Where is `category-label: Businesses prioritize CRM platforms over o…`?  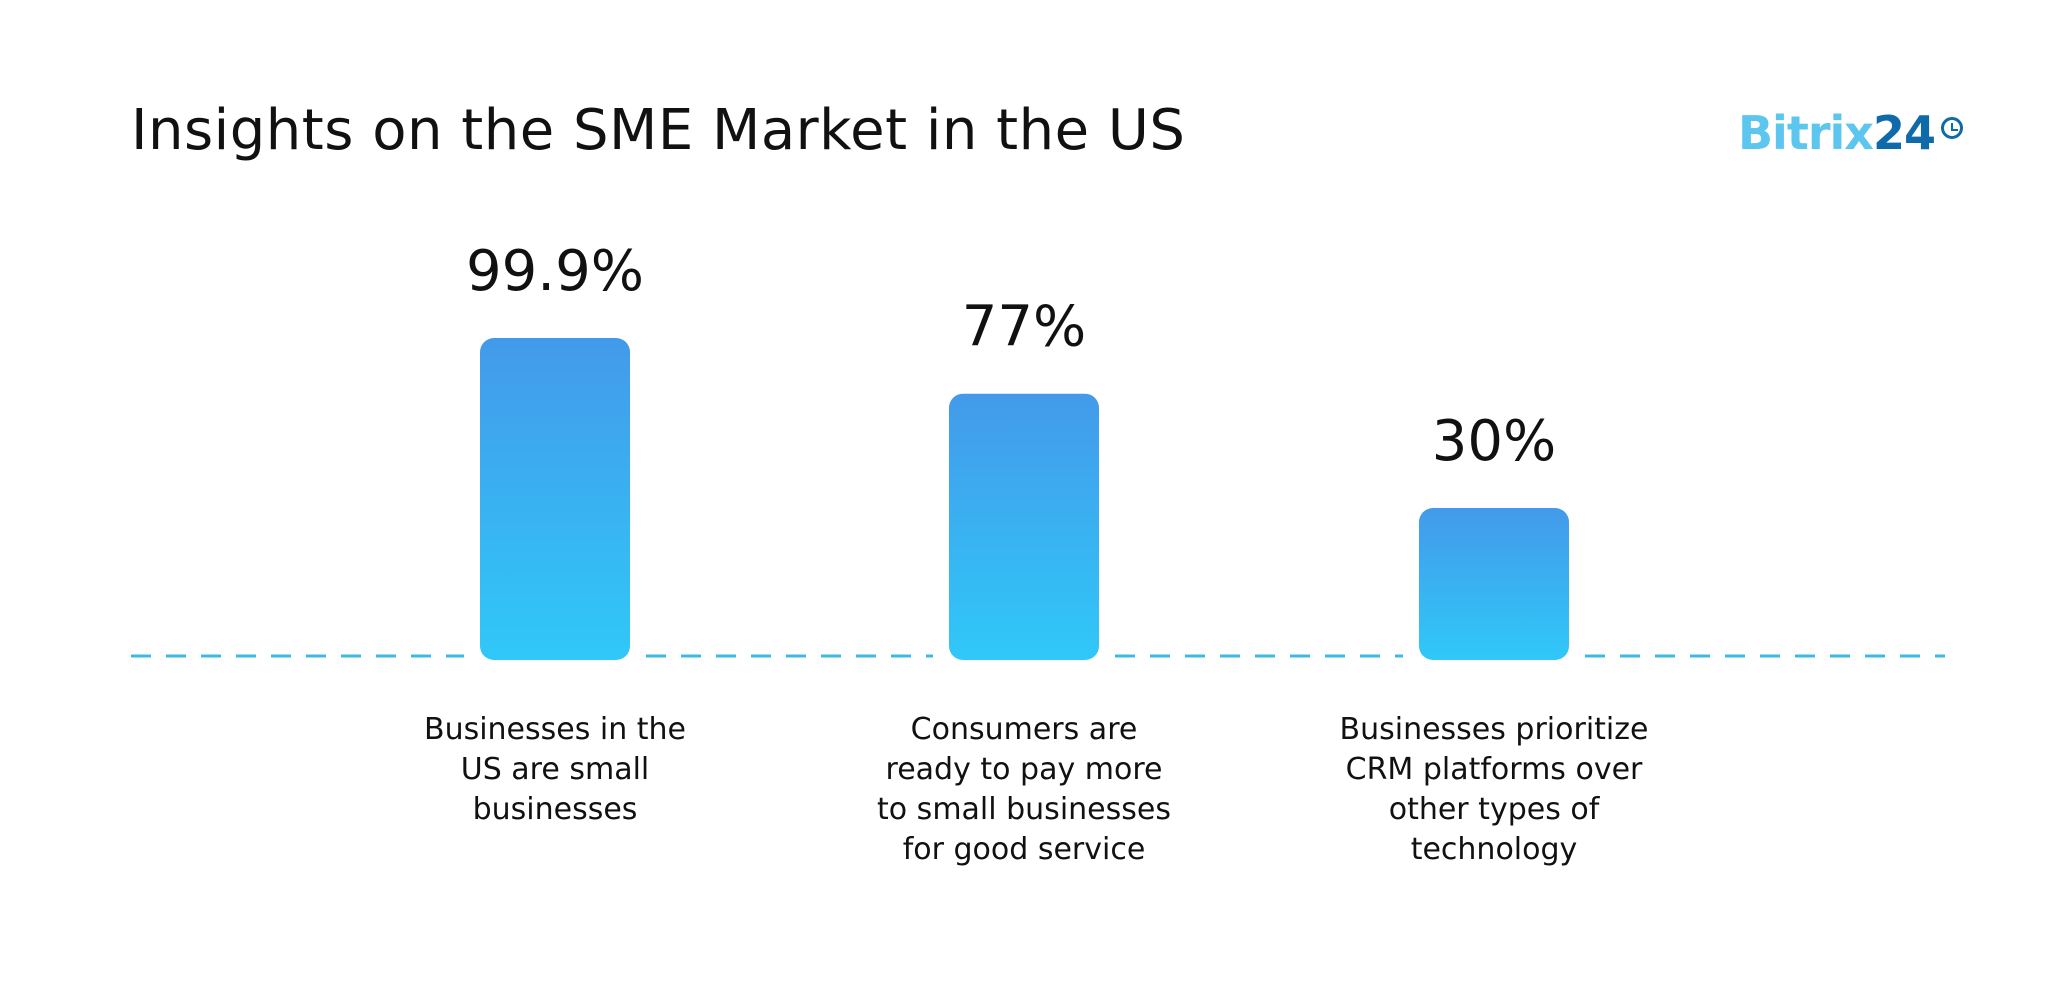
category-label: Businesses prioritize CRM platforms over o… is located at coordinates (1494, 790).